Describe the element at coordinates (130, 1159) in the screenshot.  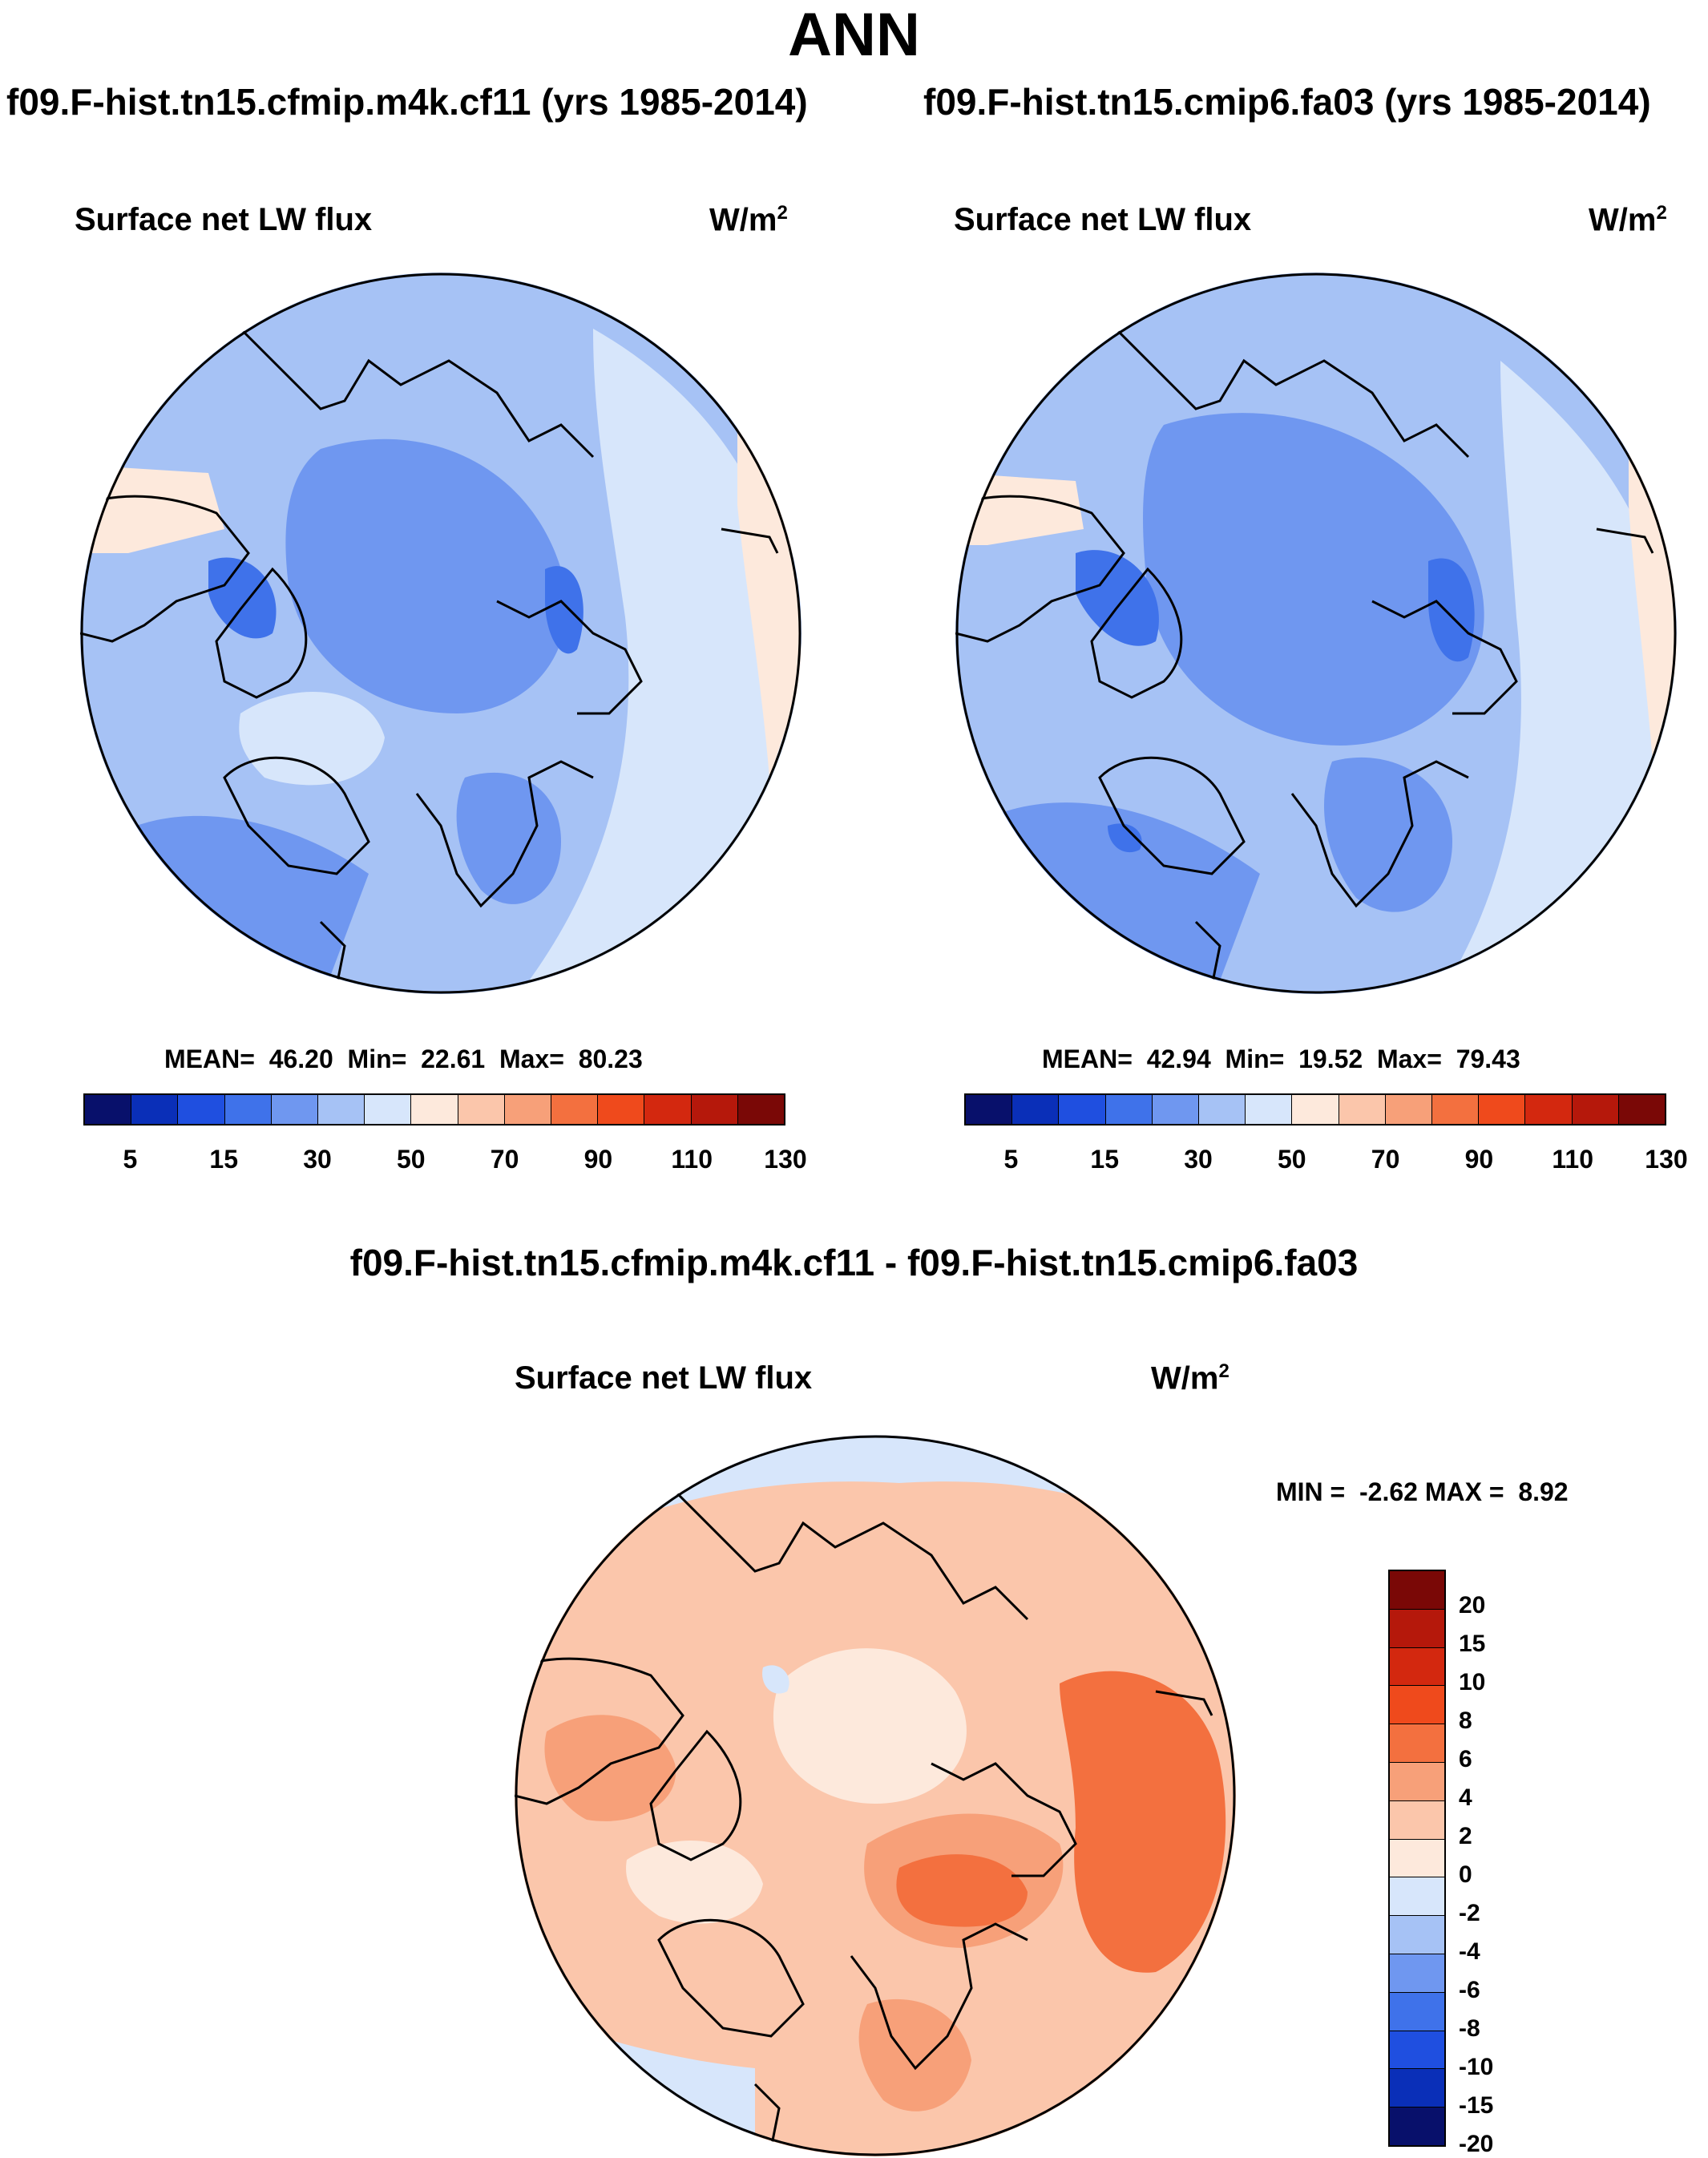
I see `panel1-colorbar-tick-label: 5` at that location.